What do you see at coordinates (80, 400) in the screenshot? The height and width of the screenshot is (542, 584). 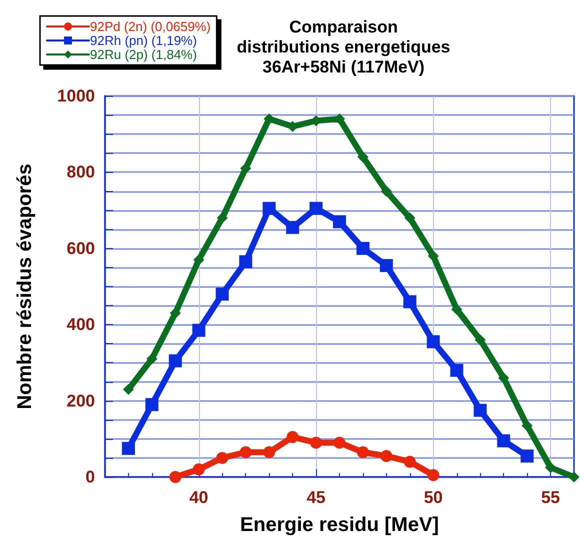 I see `y-tick-label: 200` at bounding box center [80, 400].